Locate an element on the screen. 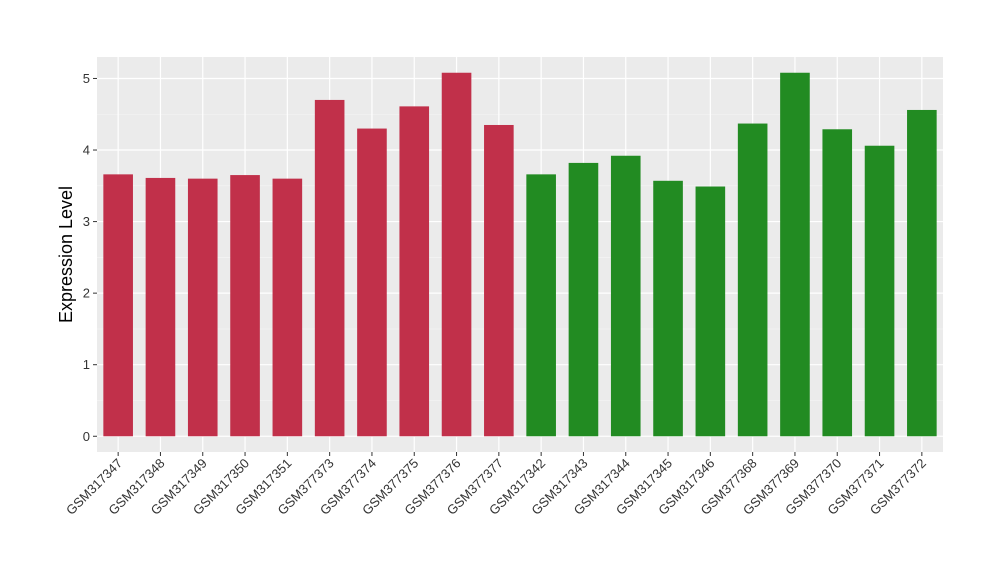  bar-gsm377368 is located at coordinates (752, 280).